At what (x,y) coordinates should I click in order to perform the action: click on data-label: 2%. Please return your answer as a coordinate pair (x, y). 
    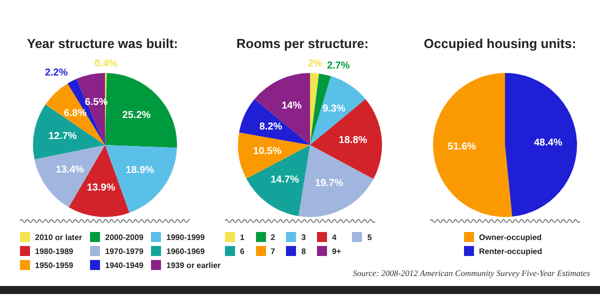
    Looking at the image, I should click on (315, 64).